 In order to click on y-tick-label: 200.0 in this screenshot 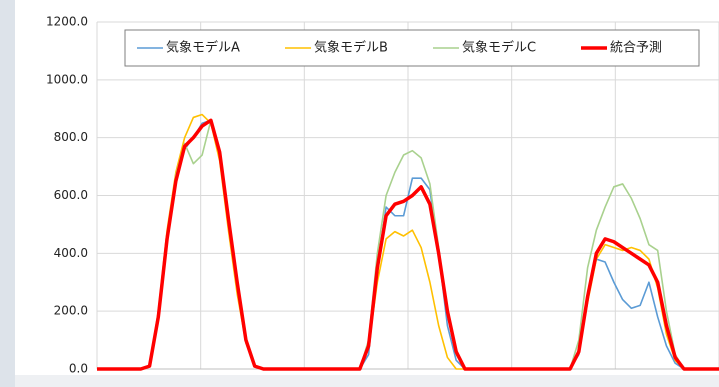, I will do `click(71, 311)`.